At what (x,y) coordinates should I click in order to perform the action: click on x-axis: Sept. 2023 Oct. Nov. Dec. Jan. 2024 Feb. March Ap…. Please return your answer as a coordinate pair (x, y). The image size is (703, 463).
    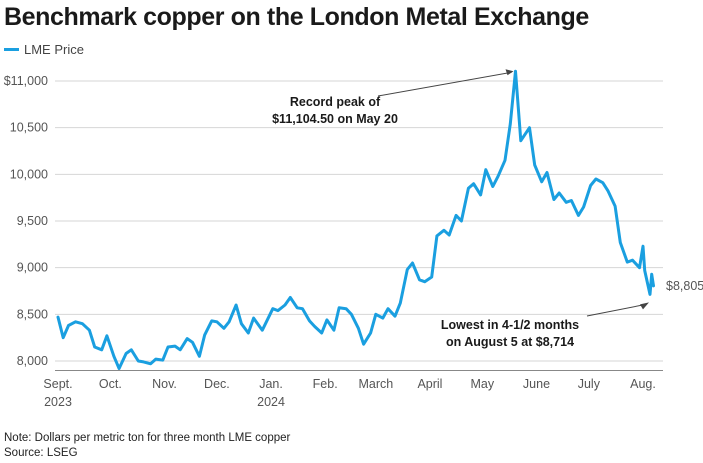
    Looking at the image, I should click on (353, 389).